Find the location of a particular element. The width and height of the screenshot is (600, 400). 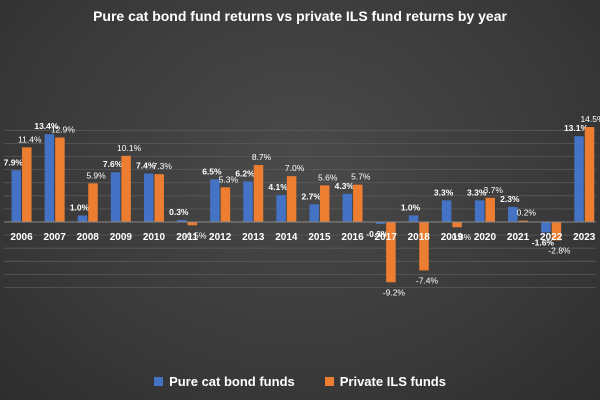

legend-label-cat-bond: Pure cat bond funds is located at coordinates (232, 381).